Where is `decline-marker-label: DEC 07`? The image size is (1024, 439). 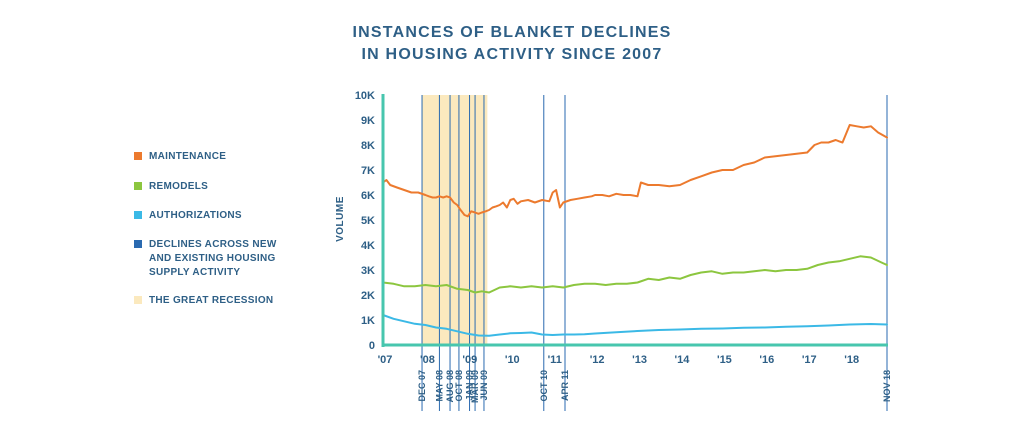
decline-marker-label: DEC 07 is located at coordinates (422, 386).